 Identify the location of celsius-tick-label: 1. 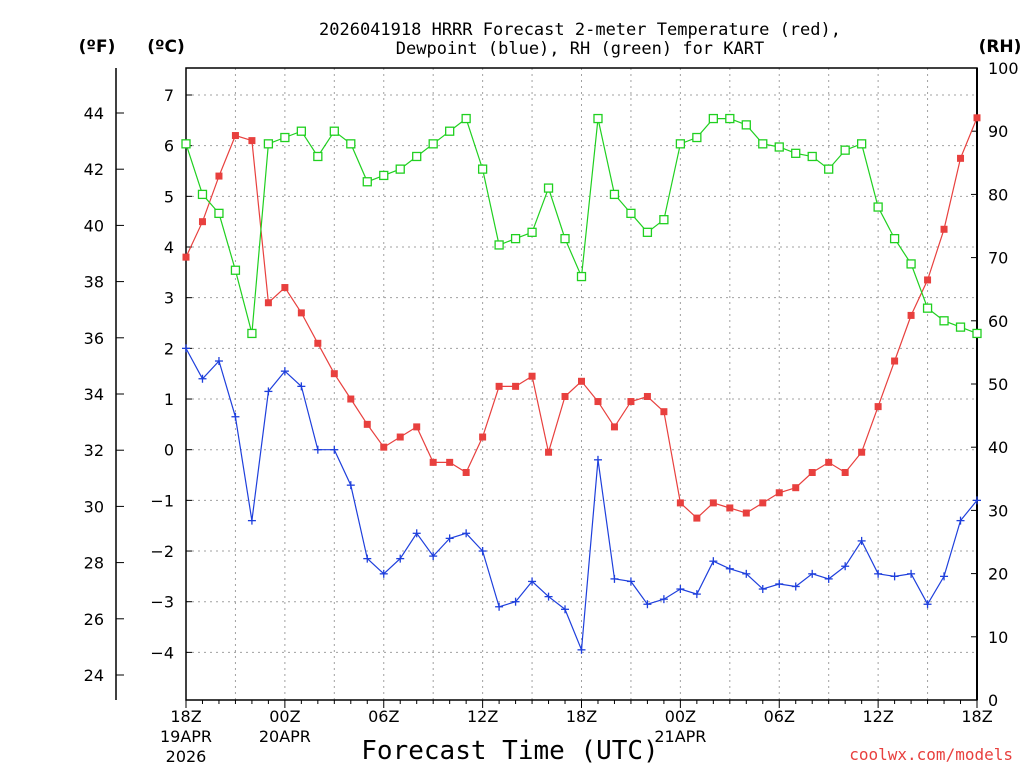
(169, 399).